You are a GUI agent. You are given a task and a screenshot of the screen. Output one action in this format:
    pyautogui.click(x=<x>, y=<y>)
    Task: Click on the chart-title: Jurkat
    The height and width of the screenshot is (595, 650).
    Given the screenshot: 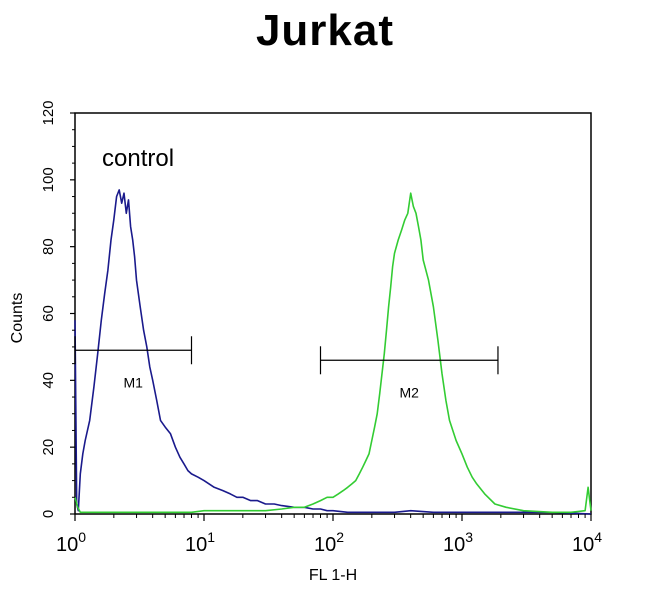 What is the action you would take?
    pyautogui.click(x=325, y=30)
    